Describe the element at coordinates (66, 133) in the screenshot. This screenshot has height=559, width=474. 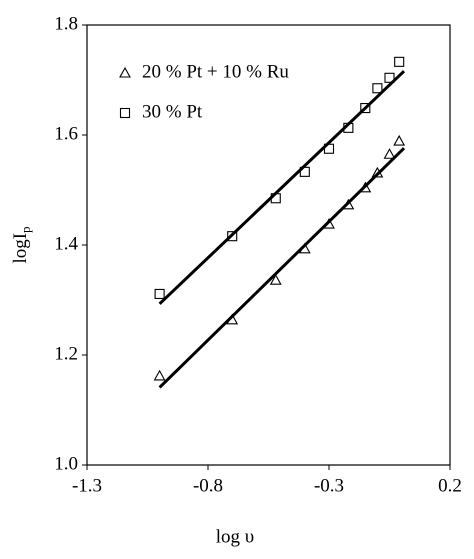
I see `y-tick-label: 1.6` at that location.